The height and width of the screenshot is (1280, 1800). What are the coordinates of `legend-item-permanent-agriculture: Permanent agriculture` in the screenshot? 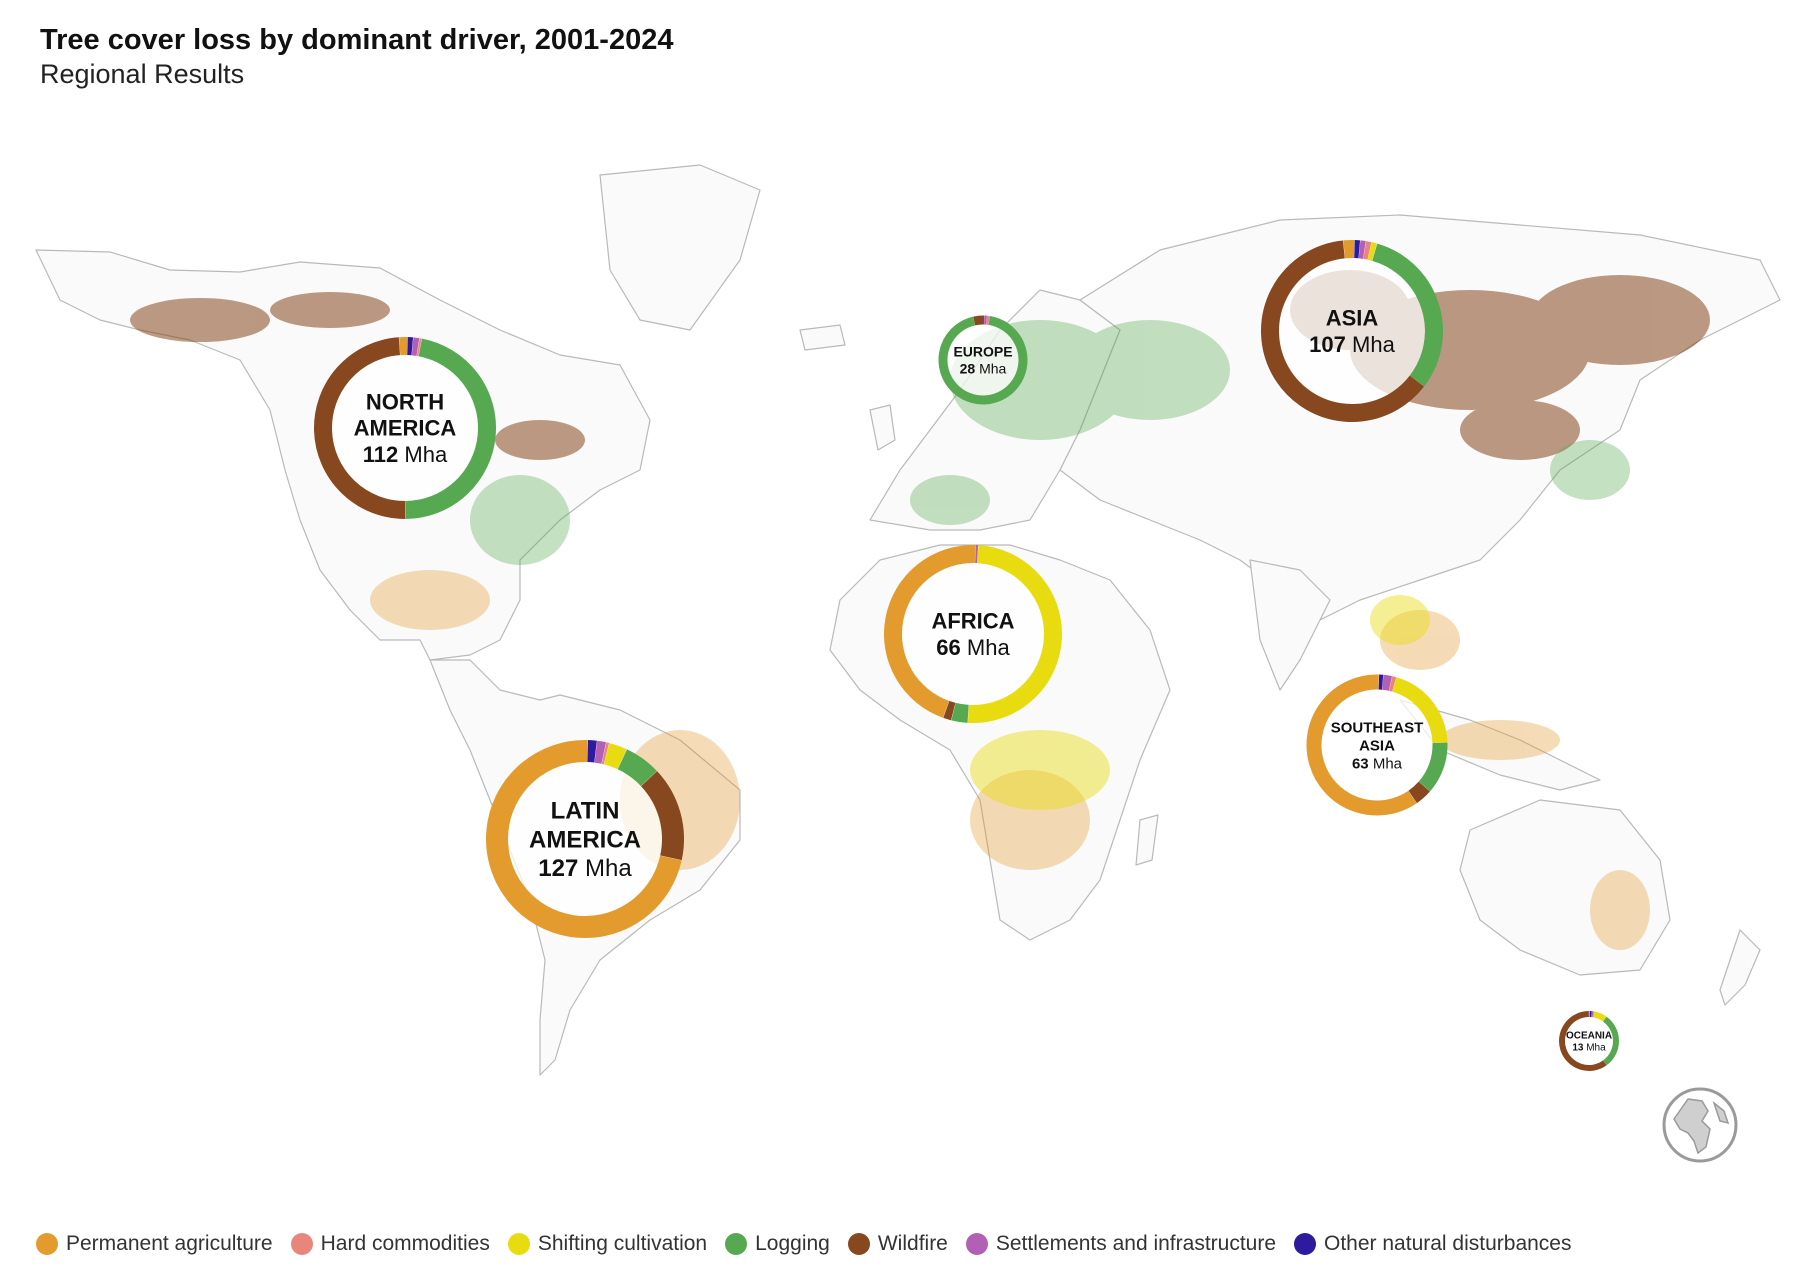 It's located at (154, 1244).